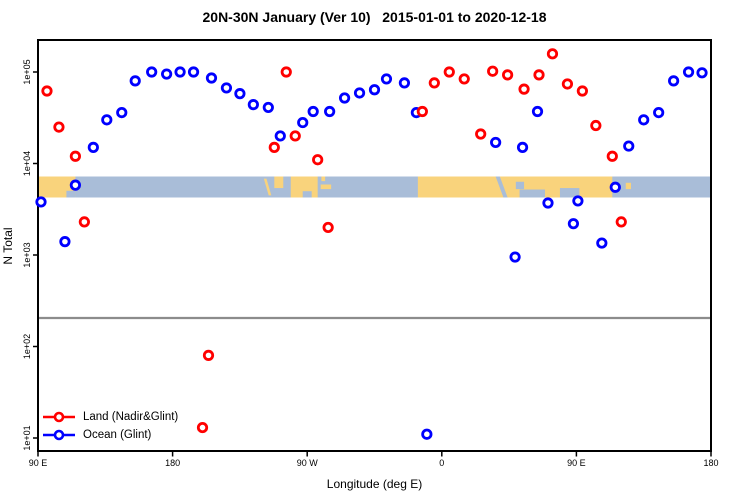  What do you see at coordinates (59, 417) in the screenshot?
I see `land-series-symbol` at bounding box center [59, 417].